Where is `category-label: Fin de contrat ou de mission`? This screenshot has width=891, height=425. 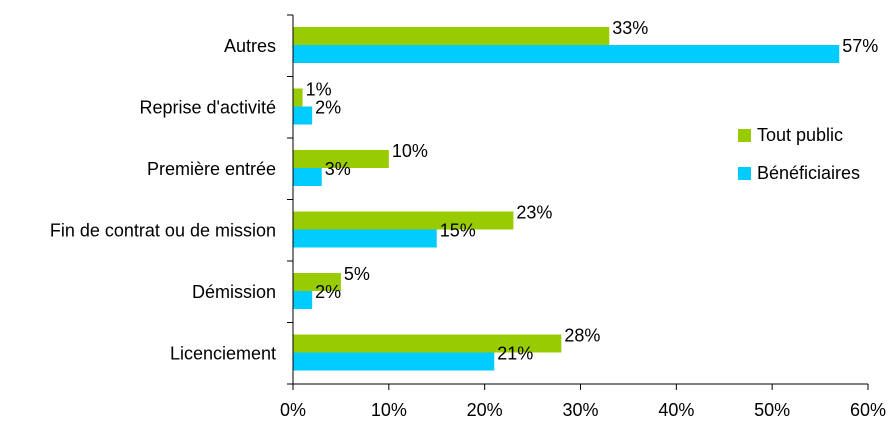 category-label: Fin de contrat ou de mission is located at coordinates (163, 230).